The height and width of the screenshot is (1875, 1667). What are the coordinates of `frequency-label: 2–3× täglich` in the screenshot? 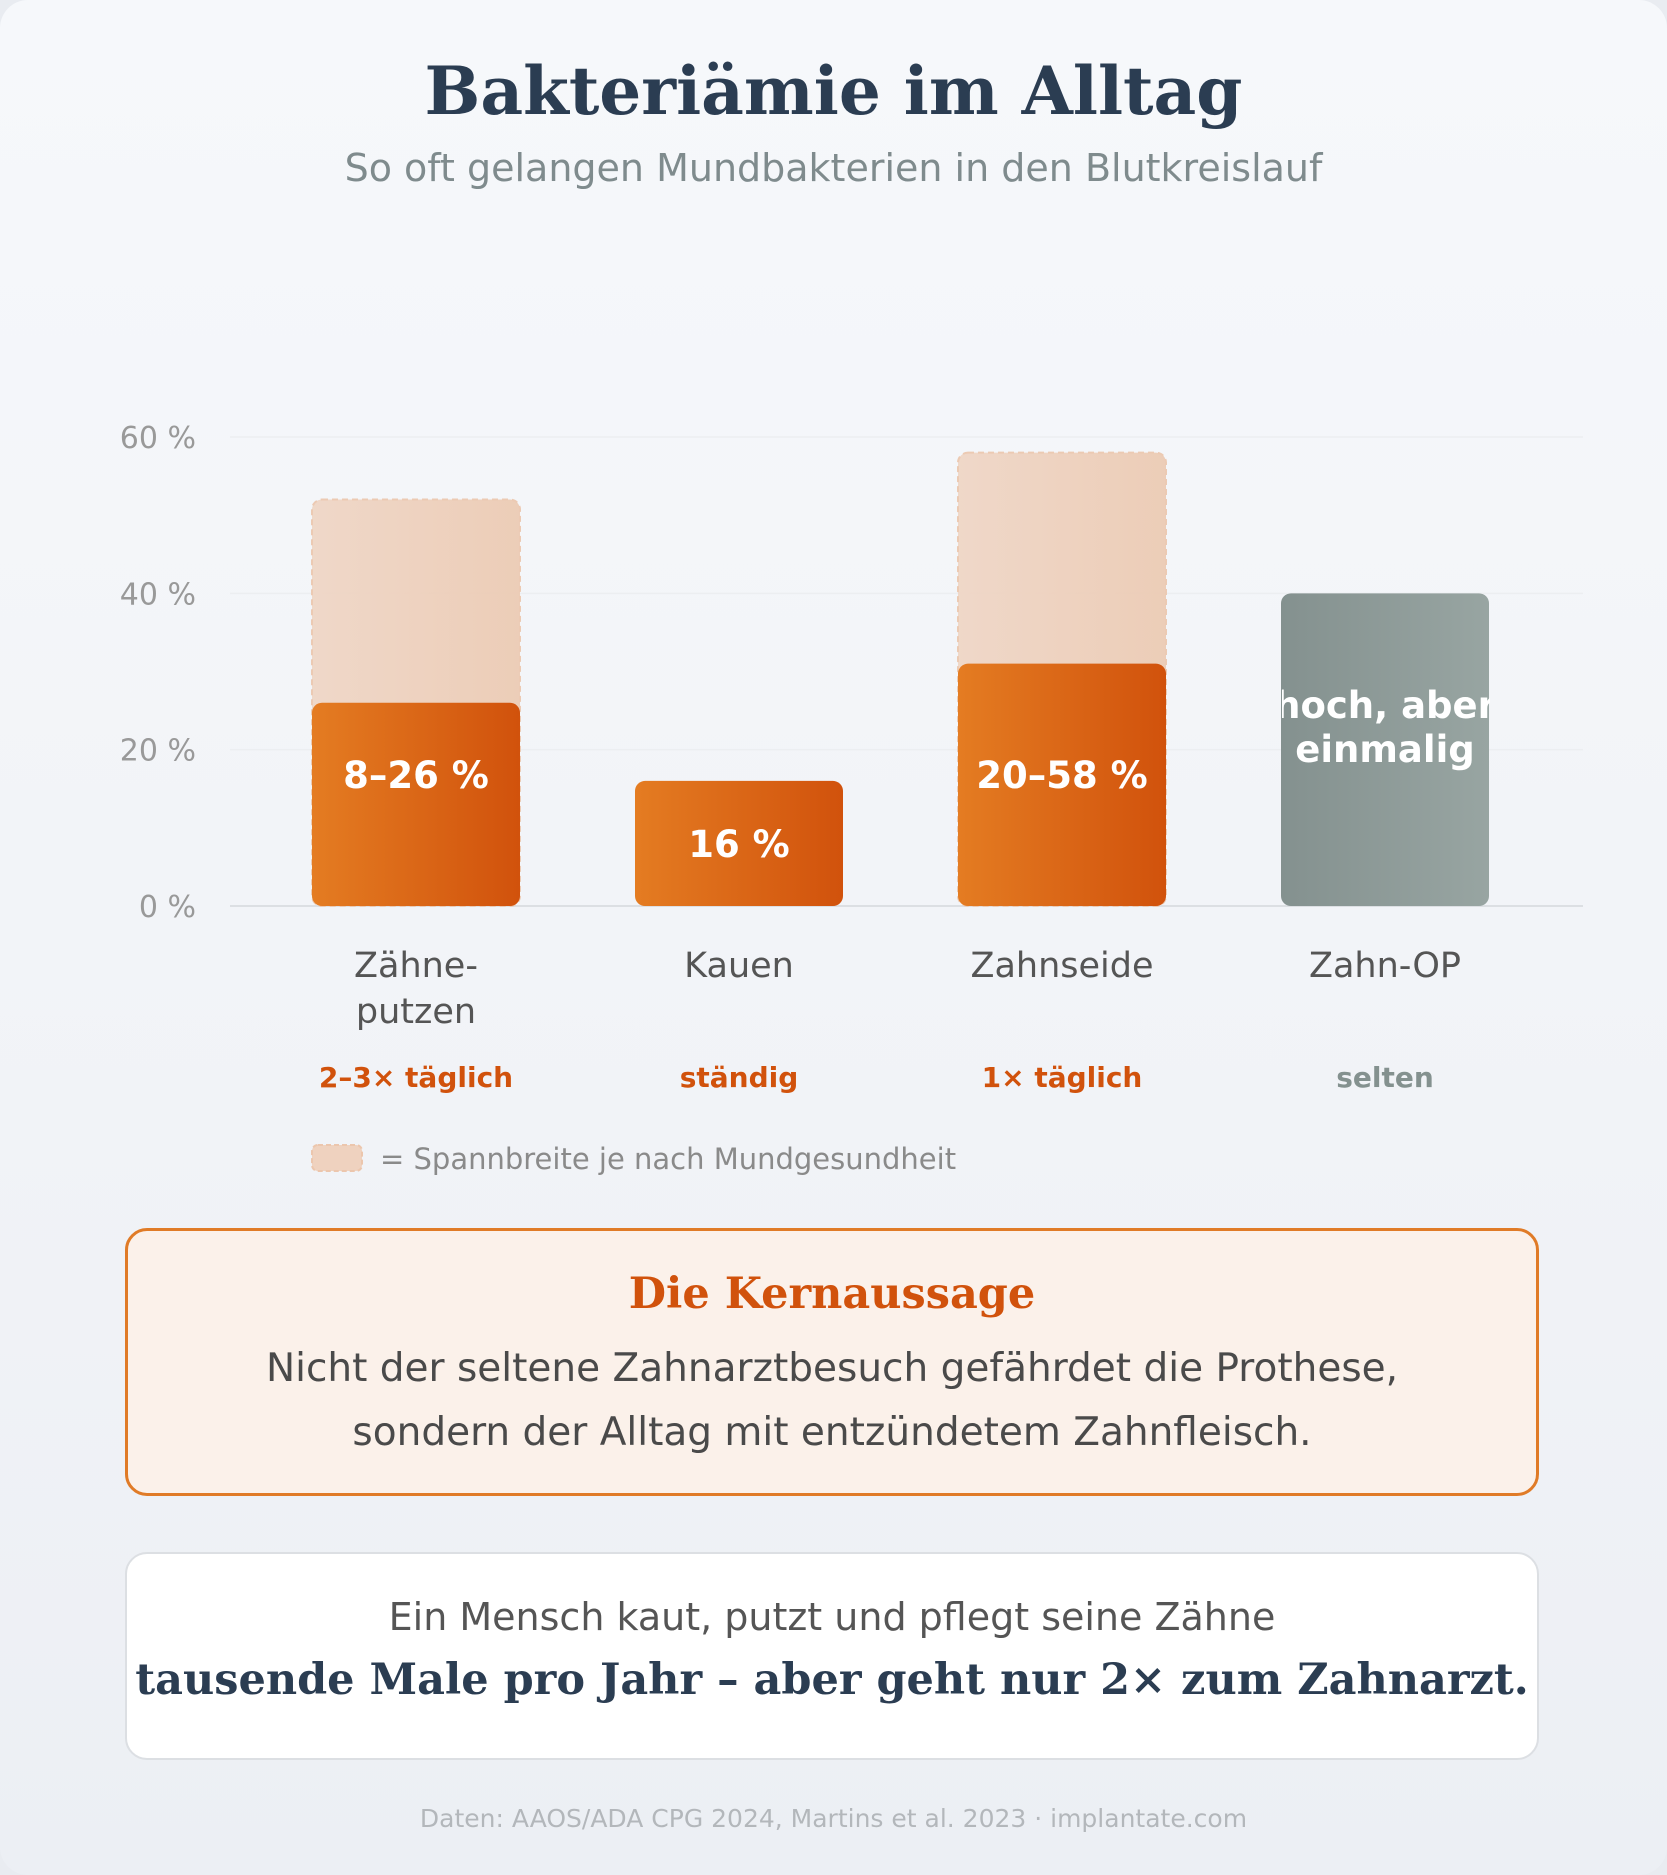 It's located at (416, 1077).